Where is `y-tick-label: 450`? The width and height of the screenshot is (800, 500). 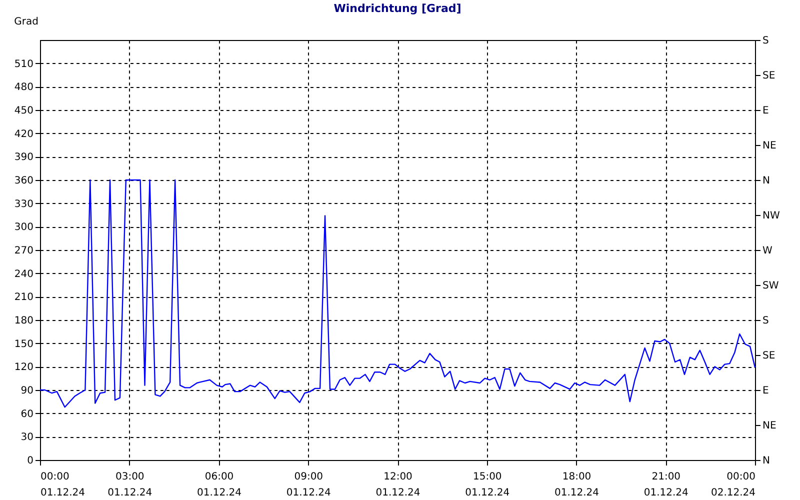
y-tick-label: 450 is located at coordinates (24, 111).